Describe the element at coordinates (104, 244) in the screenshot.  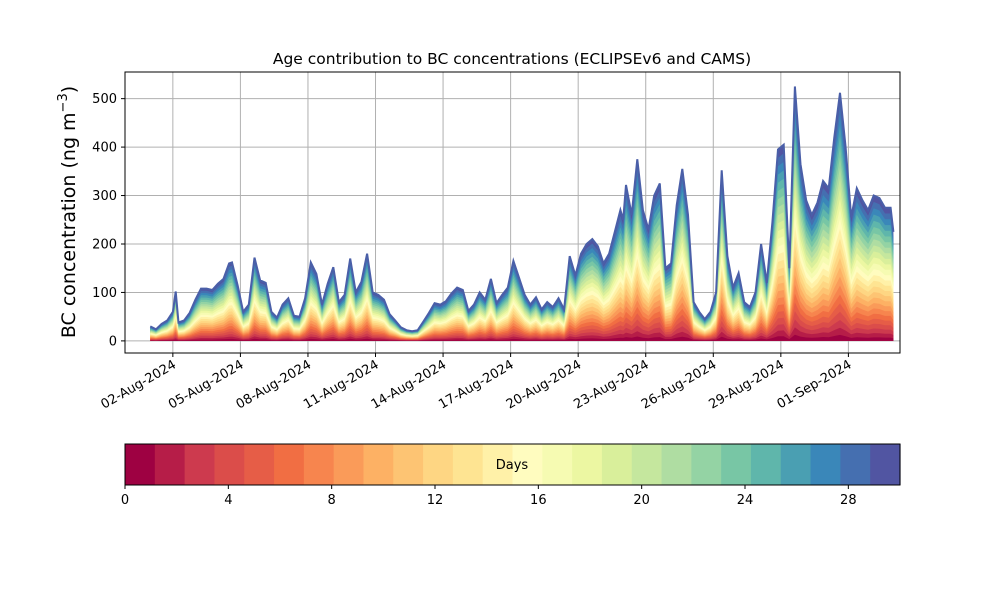
I see `y-tick-label: 200` at that location.